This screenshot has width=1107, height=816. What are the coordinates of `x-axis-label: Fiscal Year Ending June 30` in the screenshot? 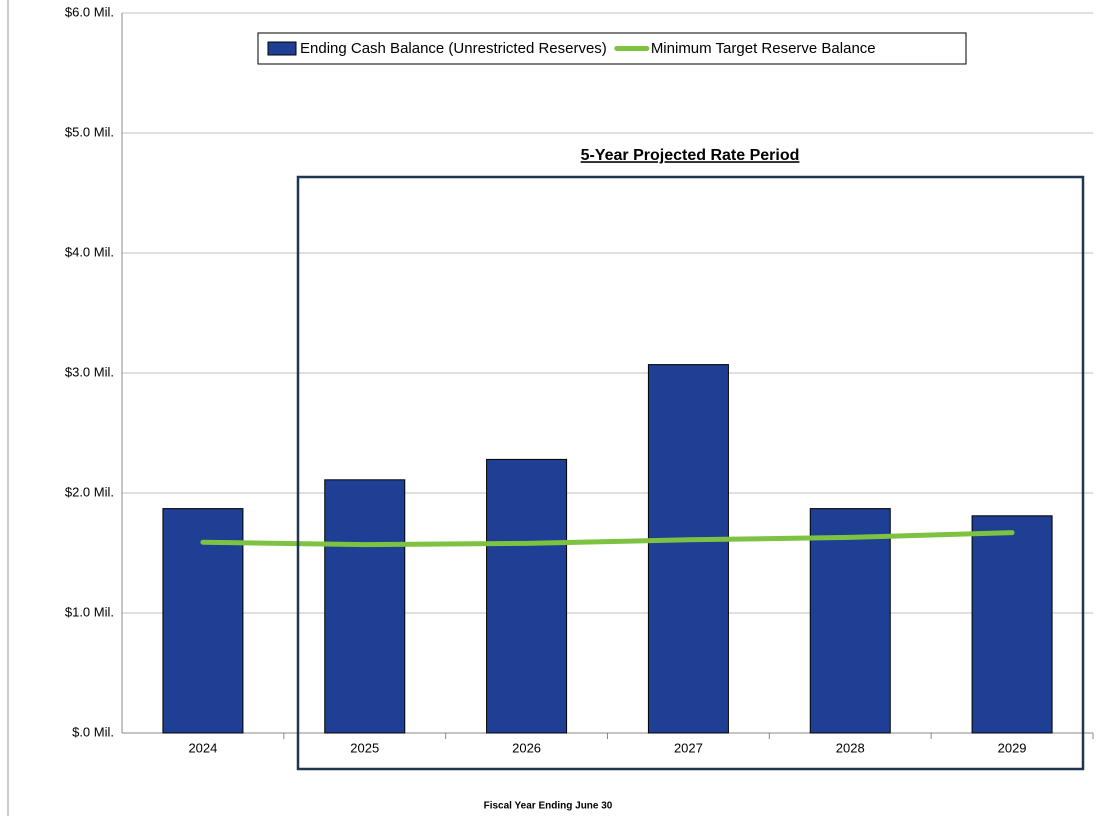 It's located at (548, 806).